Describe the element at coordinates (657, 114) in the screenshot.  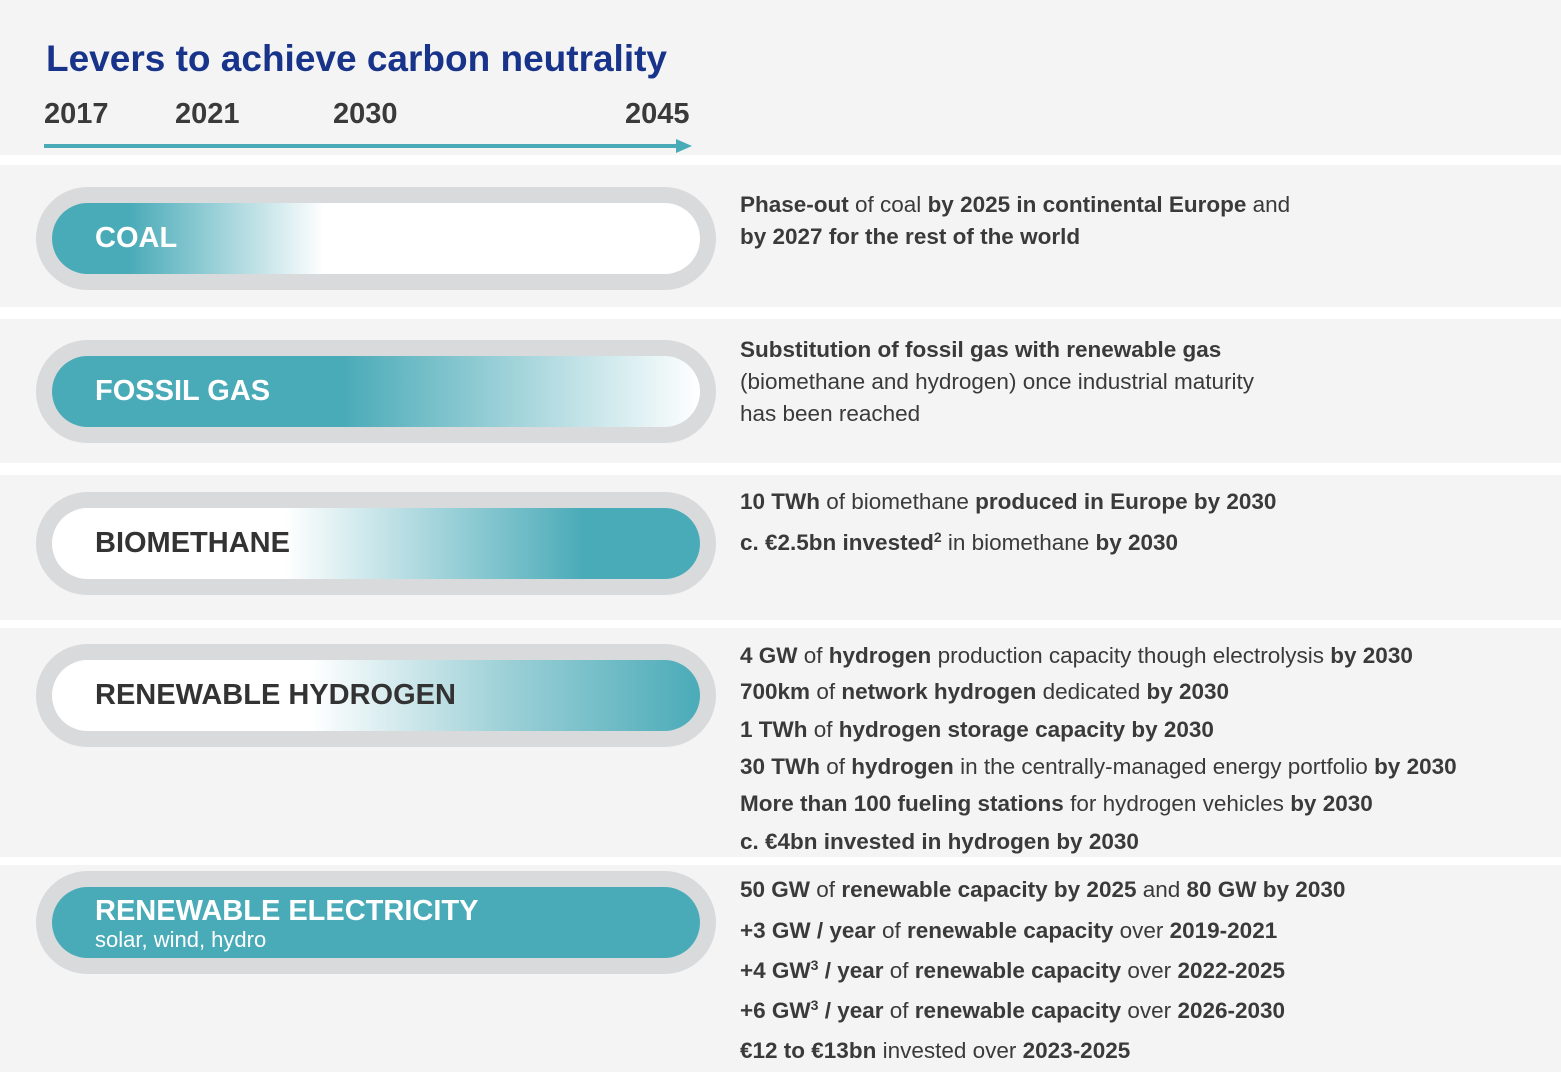
I see `timeline-year: 2045` at that location.